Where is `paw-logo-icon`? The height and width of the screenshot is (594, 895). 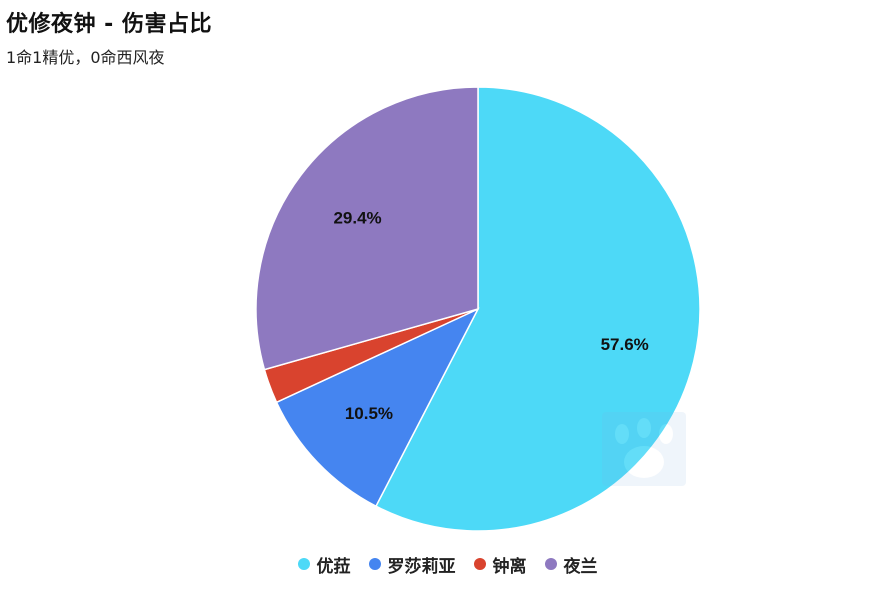 paw-logo-icon is located at coordinates (644, 449).